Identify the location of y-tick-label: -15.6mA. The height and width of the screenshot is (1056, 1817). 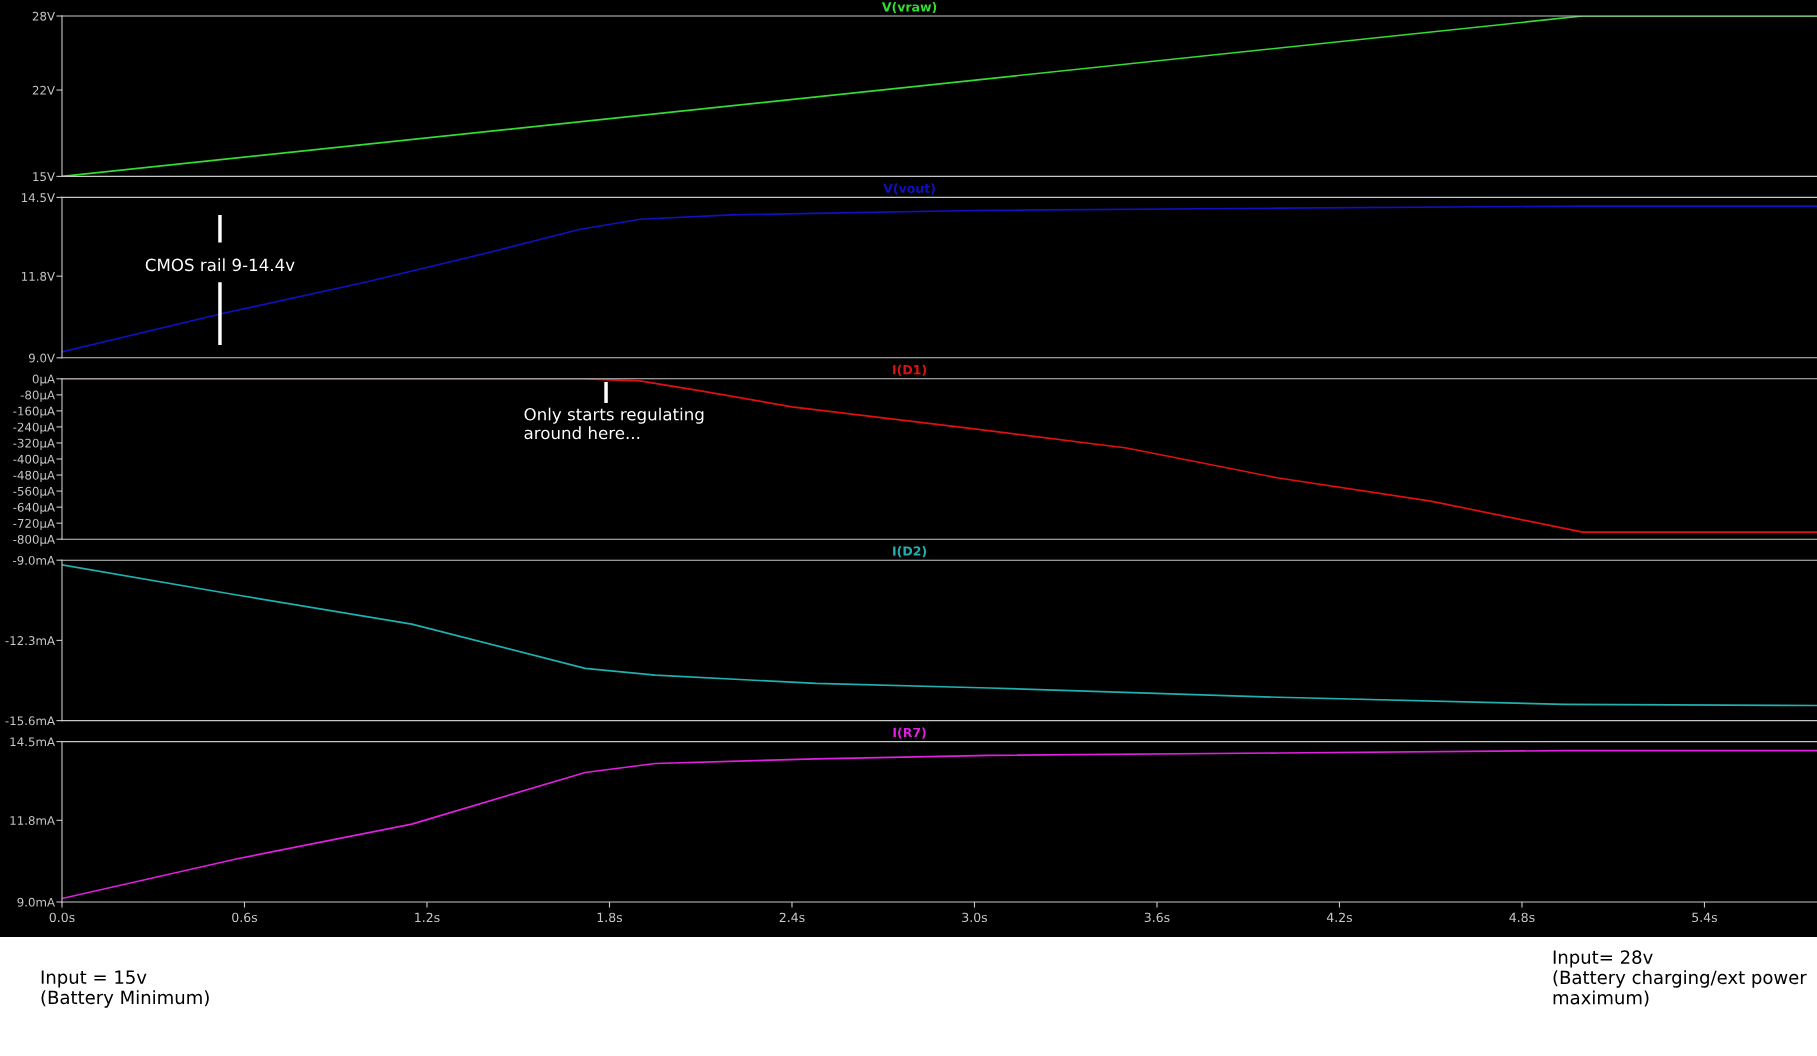
(30, 721).